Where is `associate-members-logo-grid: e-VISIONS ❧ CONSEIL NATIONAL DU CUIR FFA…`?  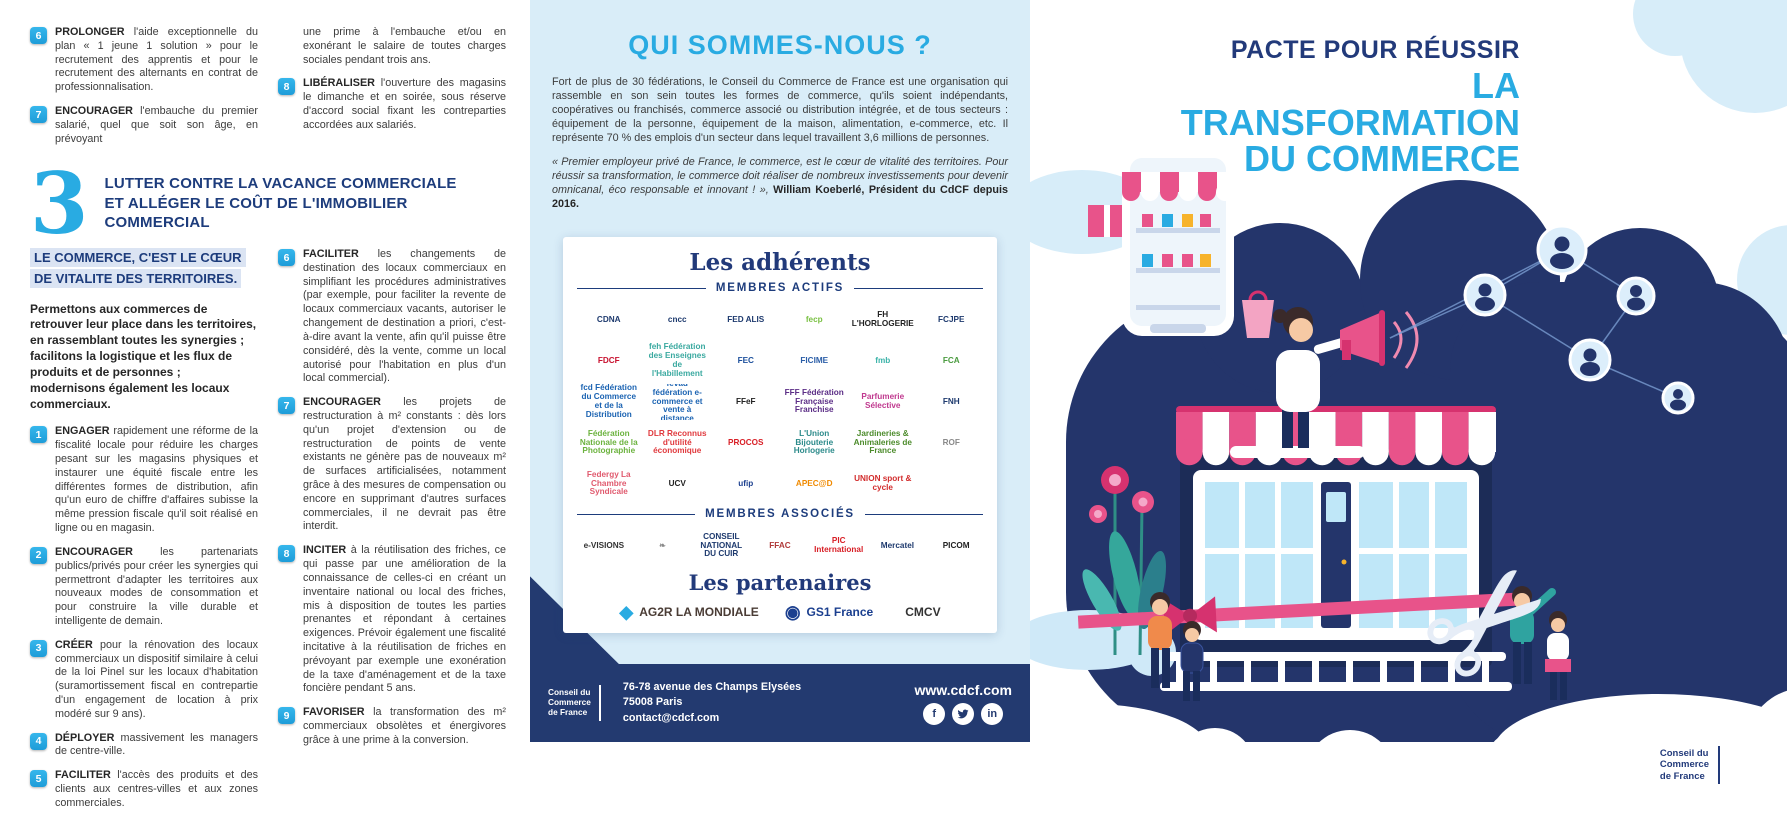 associate-members-logo-grid: e-VISIONS ❧ CONSEIL NATIONAL DU CUIR FFA… is located at coordinates (780, 546).